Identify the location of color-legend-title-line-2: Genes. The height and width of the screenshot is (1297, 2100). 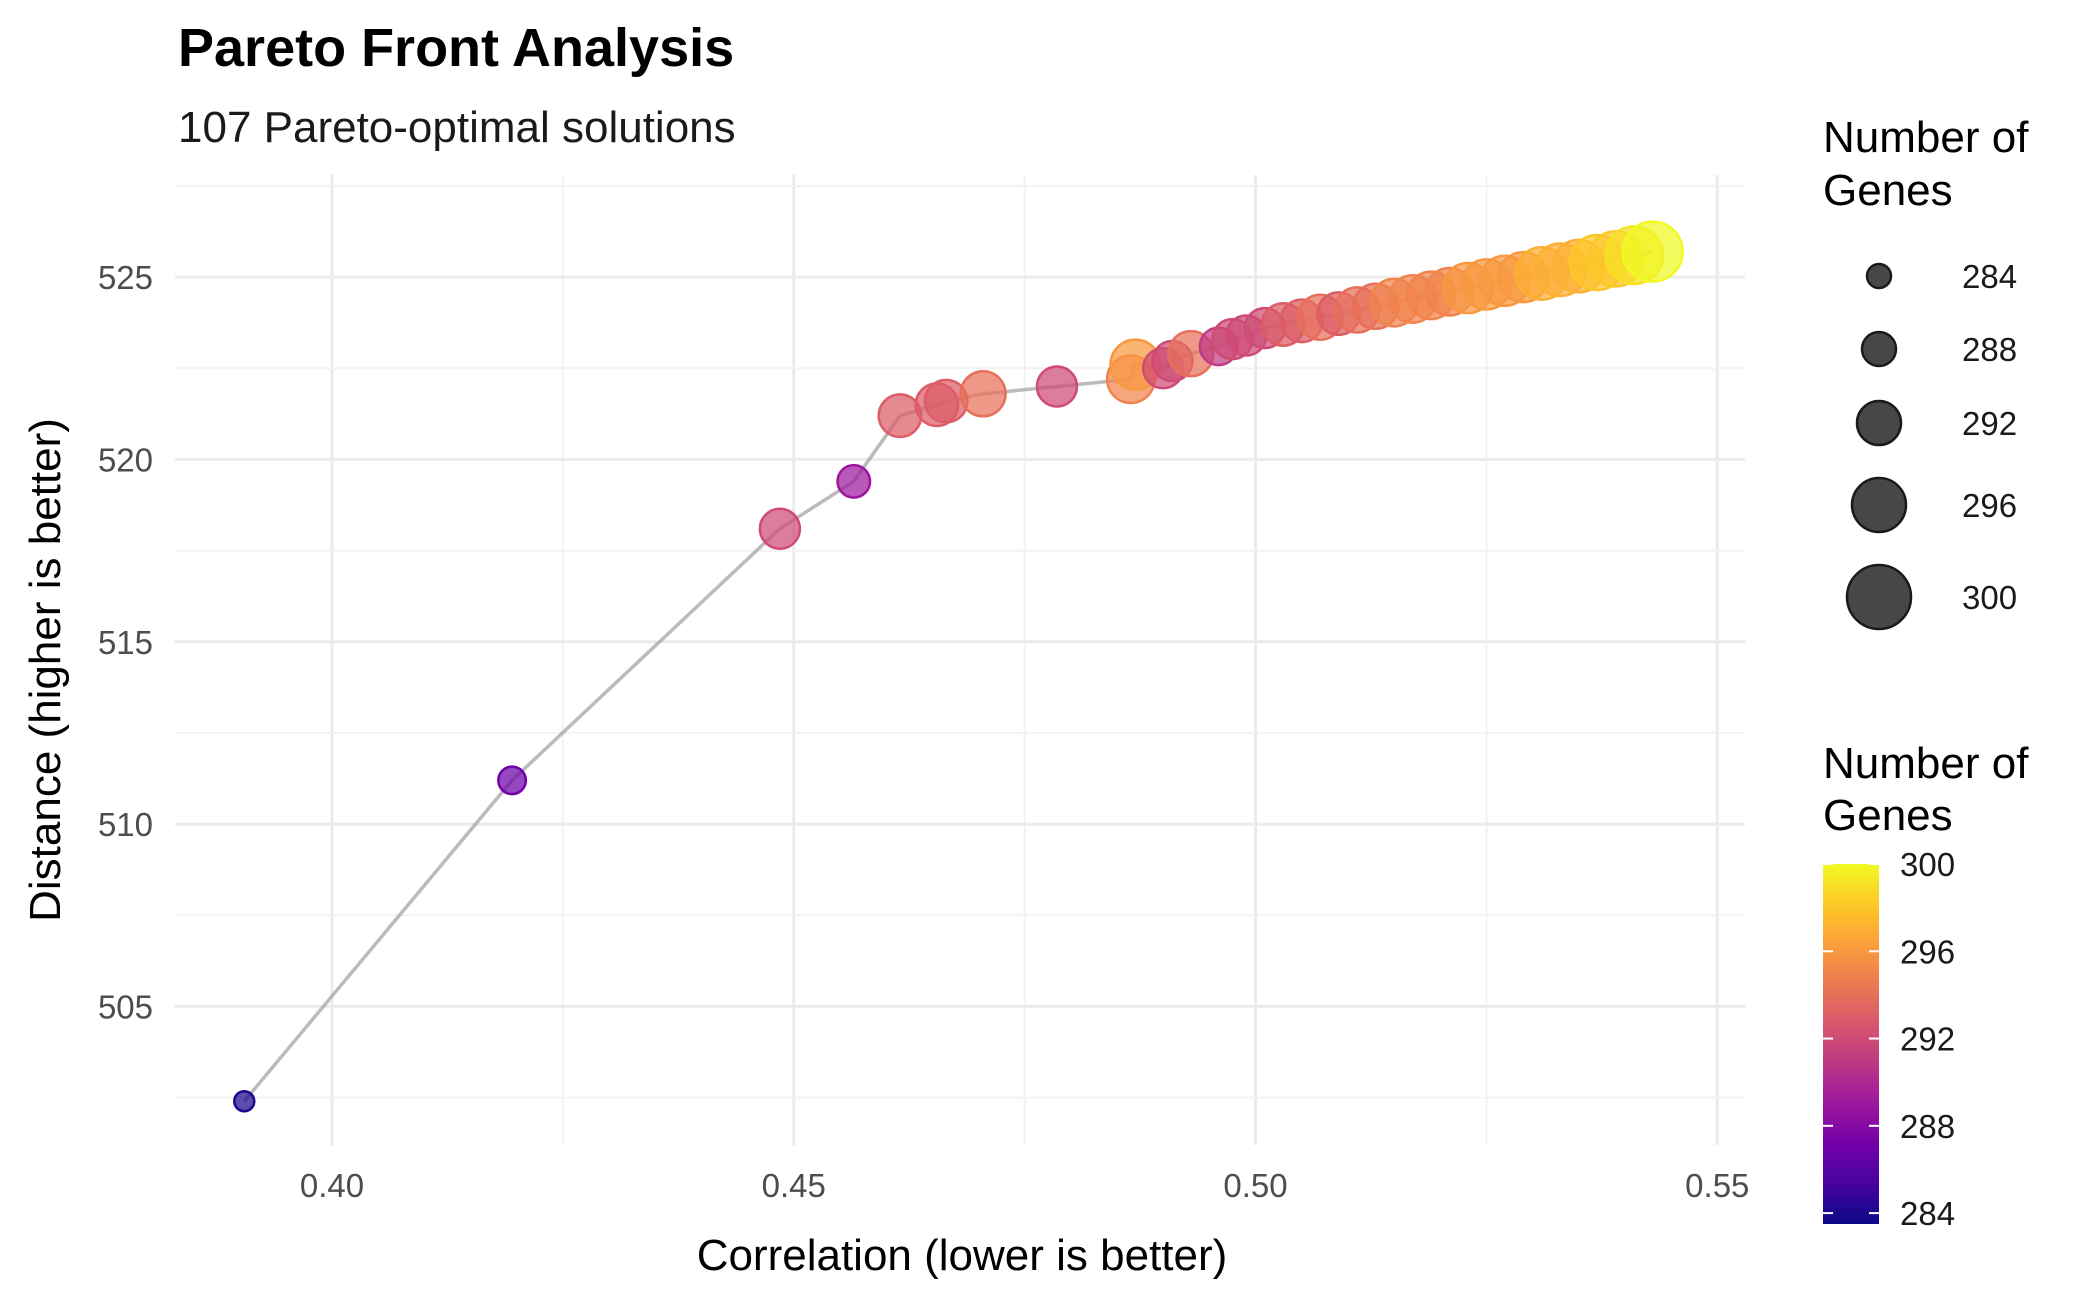
(1888, 815).